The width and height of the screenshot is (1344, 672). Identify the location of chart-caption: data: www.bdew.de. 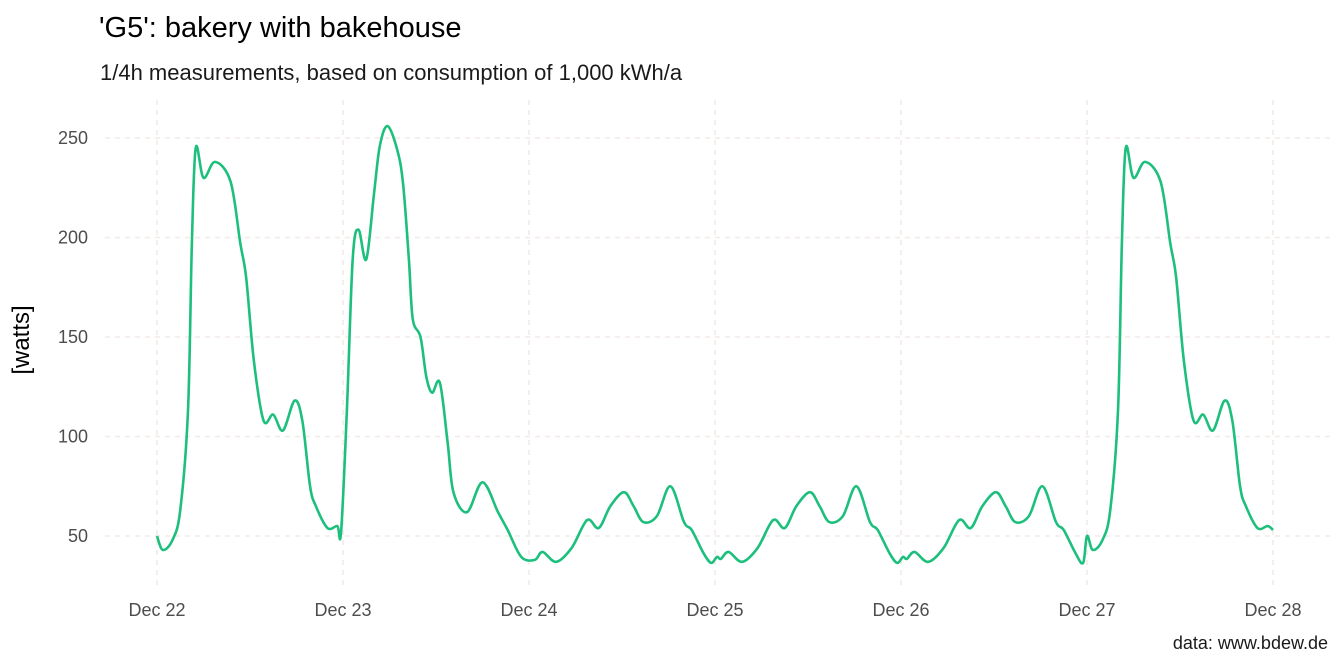
(1250, 643).